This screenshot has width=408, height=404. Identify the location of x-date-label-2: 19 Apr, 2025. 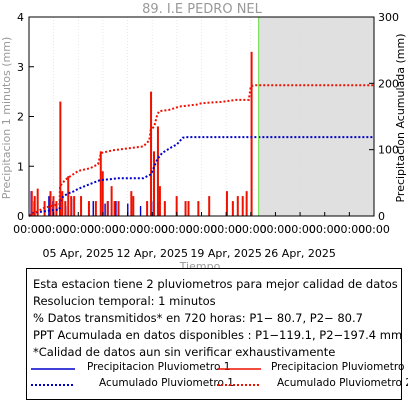
(226, 253).